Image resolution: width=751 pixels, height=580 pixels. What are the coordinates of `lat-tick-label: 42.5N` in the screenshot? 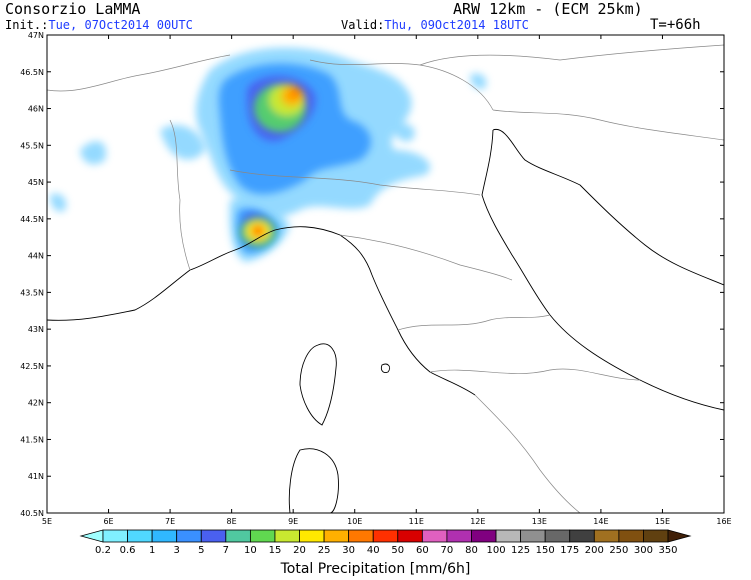 It's located at (32, 366).